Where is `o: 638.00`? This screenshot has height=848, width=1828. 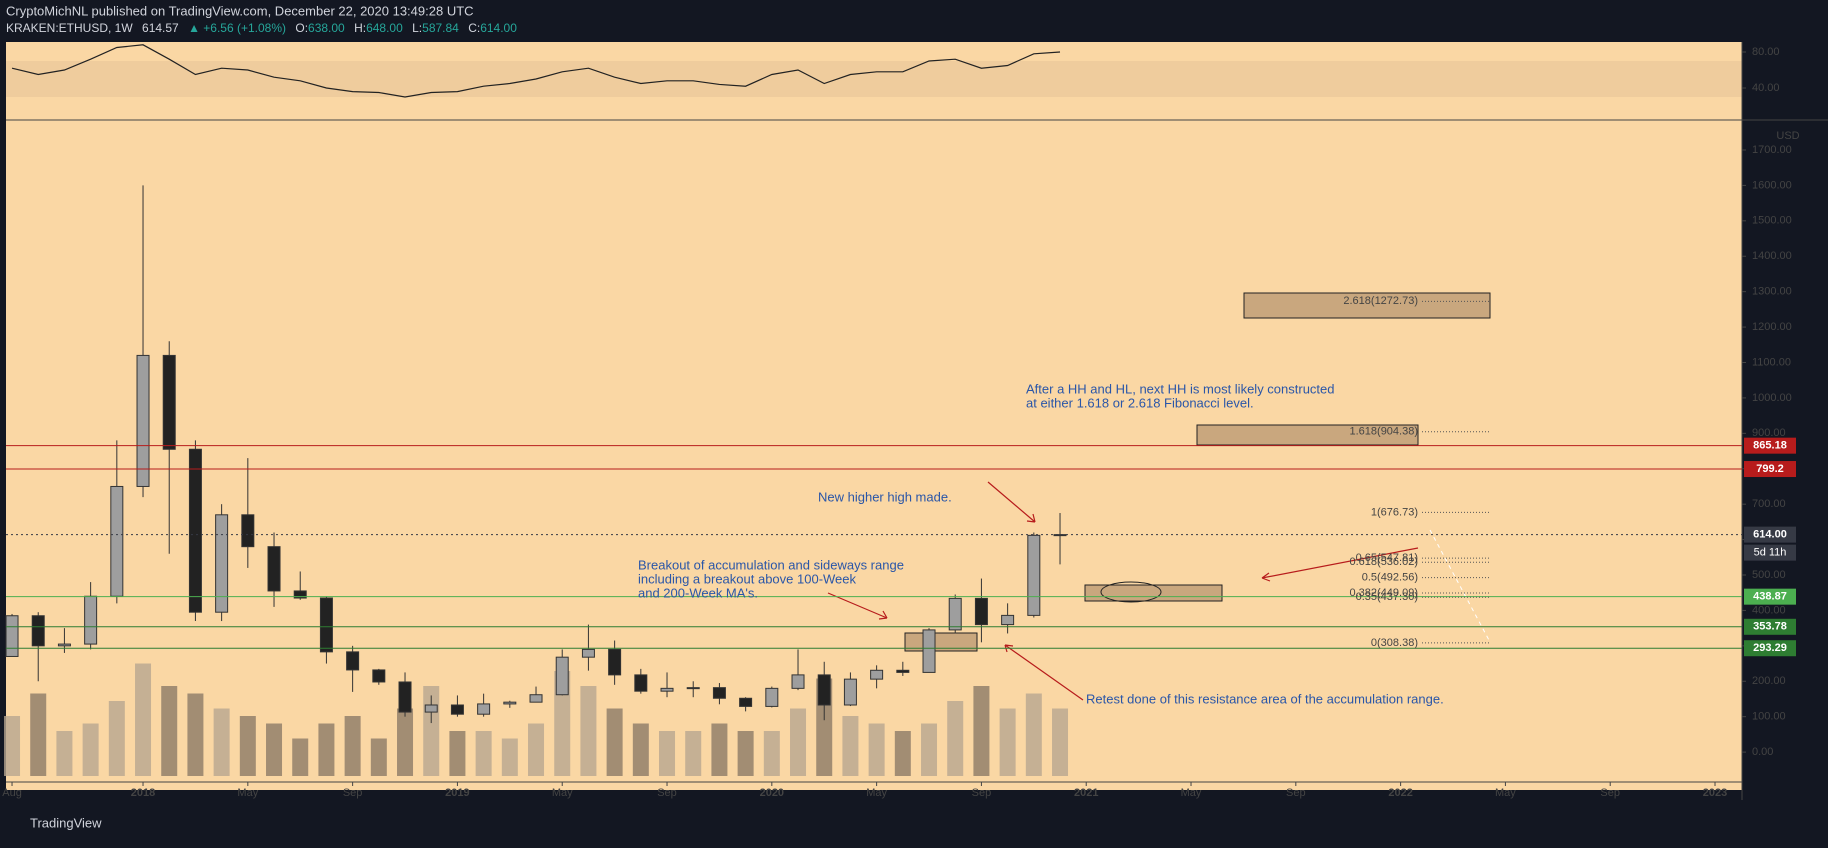 o: 638.00 is located at coordinates (326, 28).